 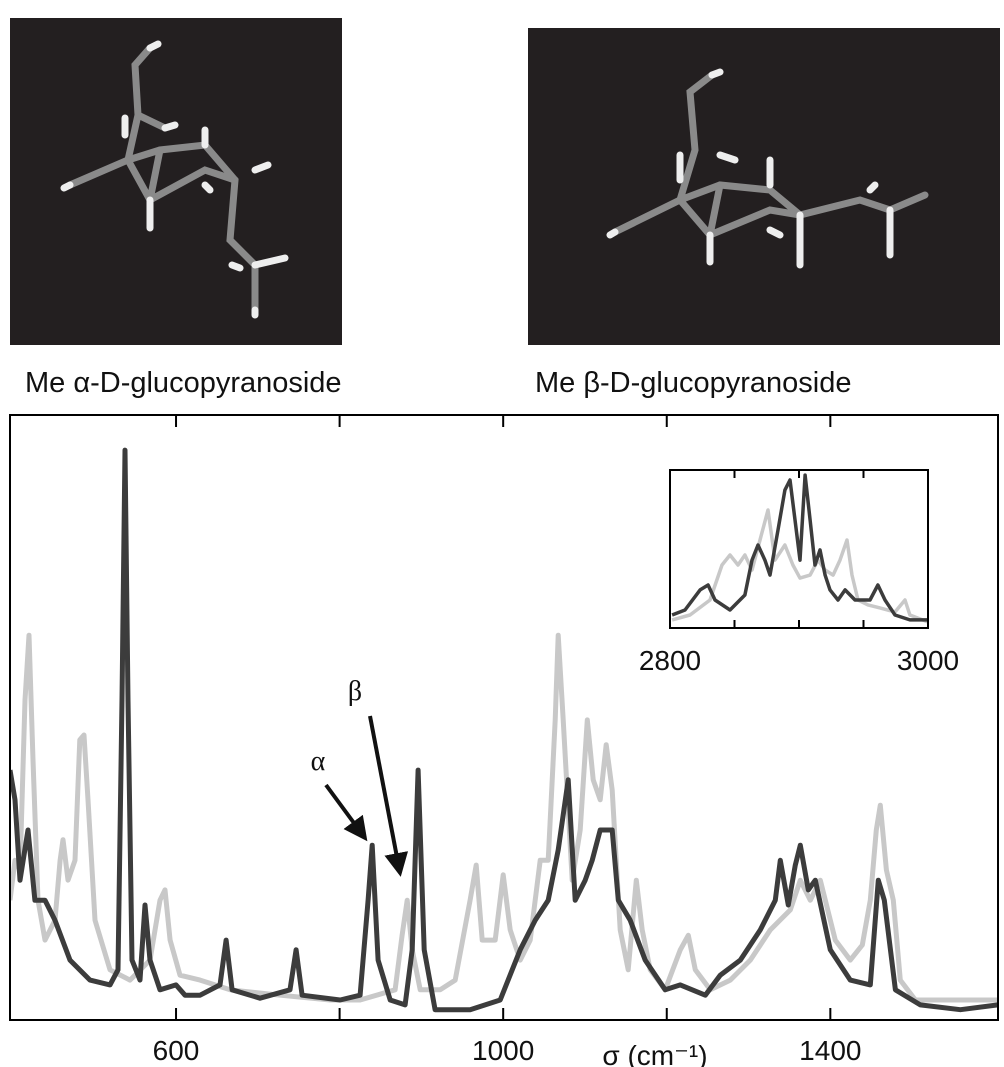 I want to click on x-tick-label: 2800, so click(x=670, y=660).